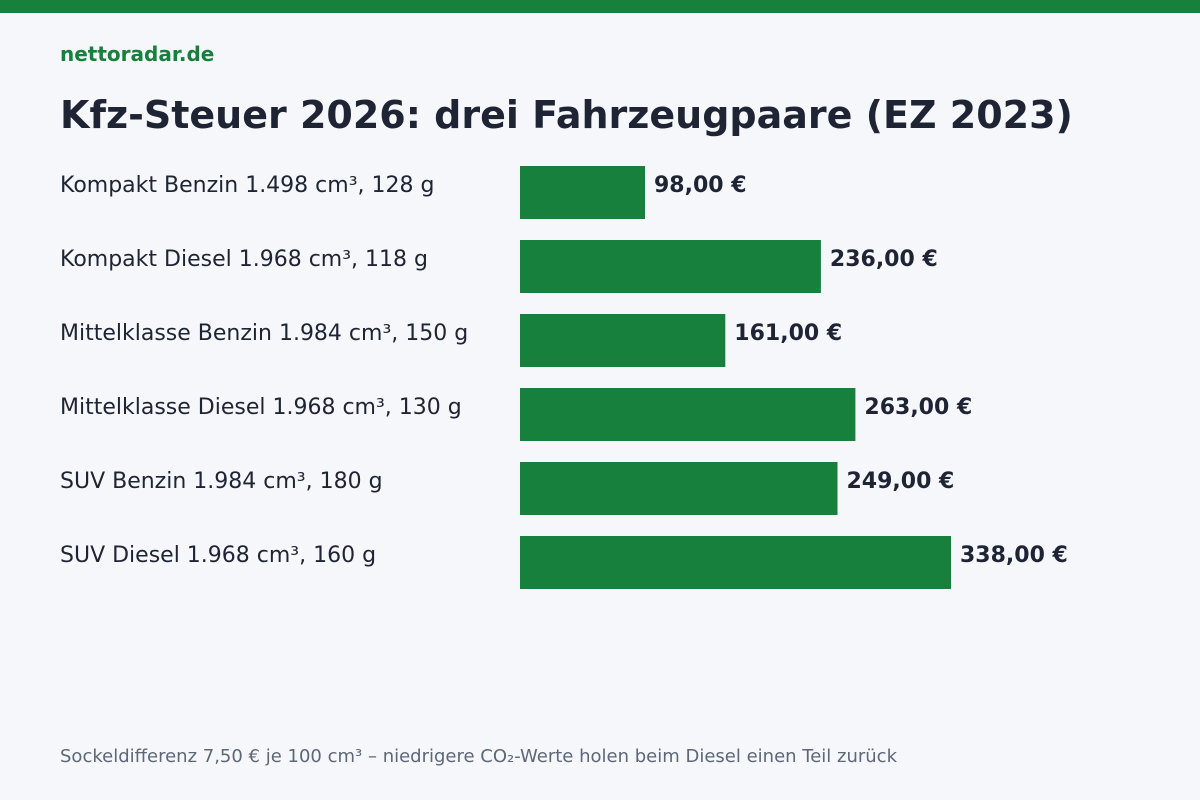  Describe the element at coordinates (700, 185) in the screenshot. I see `value-label: 98,00 €` at that location.